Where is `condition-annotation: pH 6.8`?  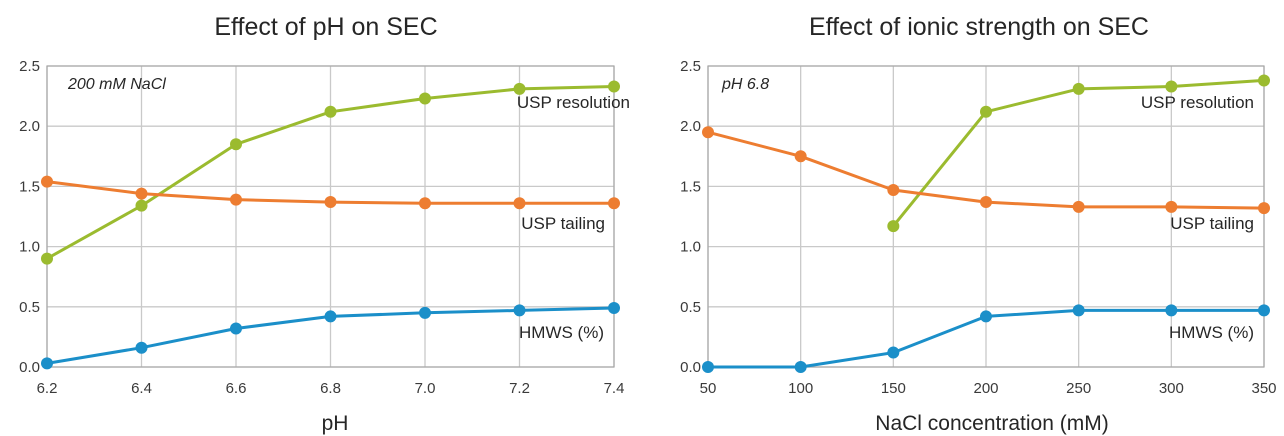 condition-annotation: pH 6.8 is located at coordinates (745, 84).